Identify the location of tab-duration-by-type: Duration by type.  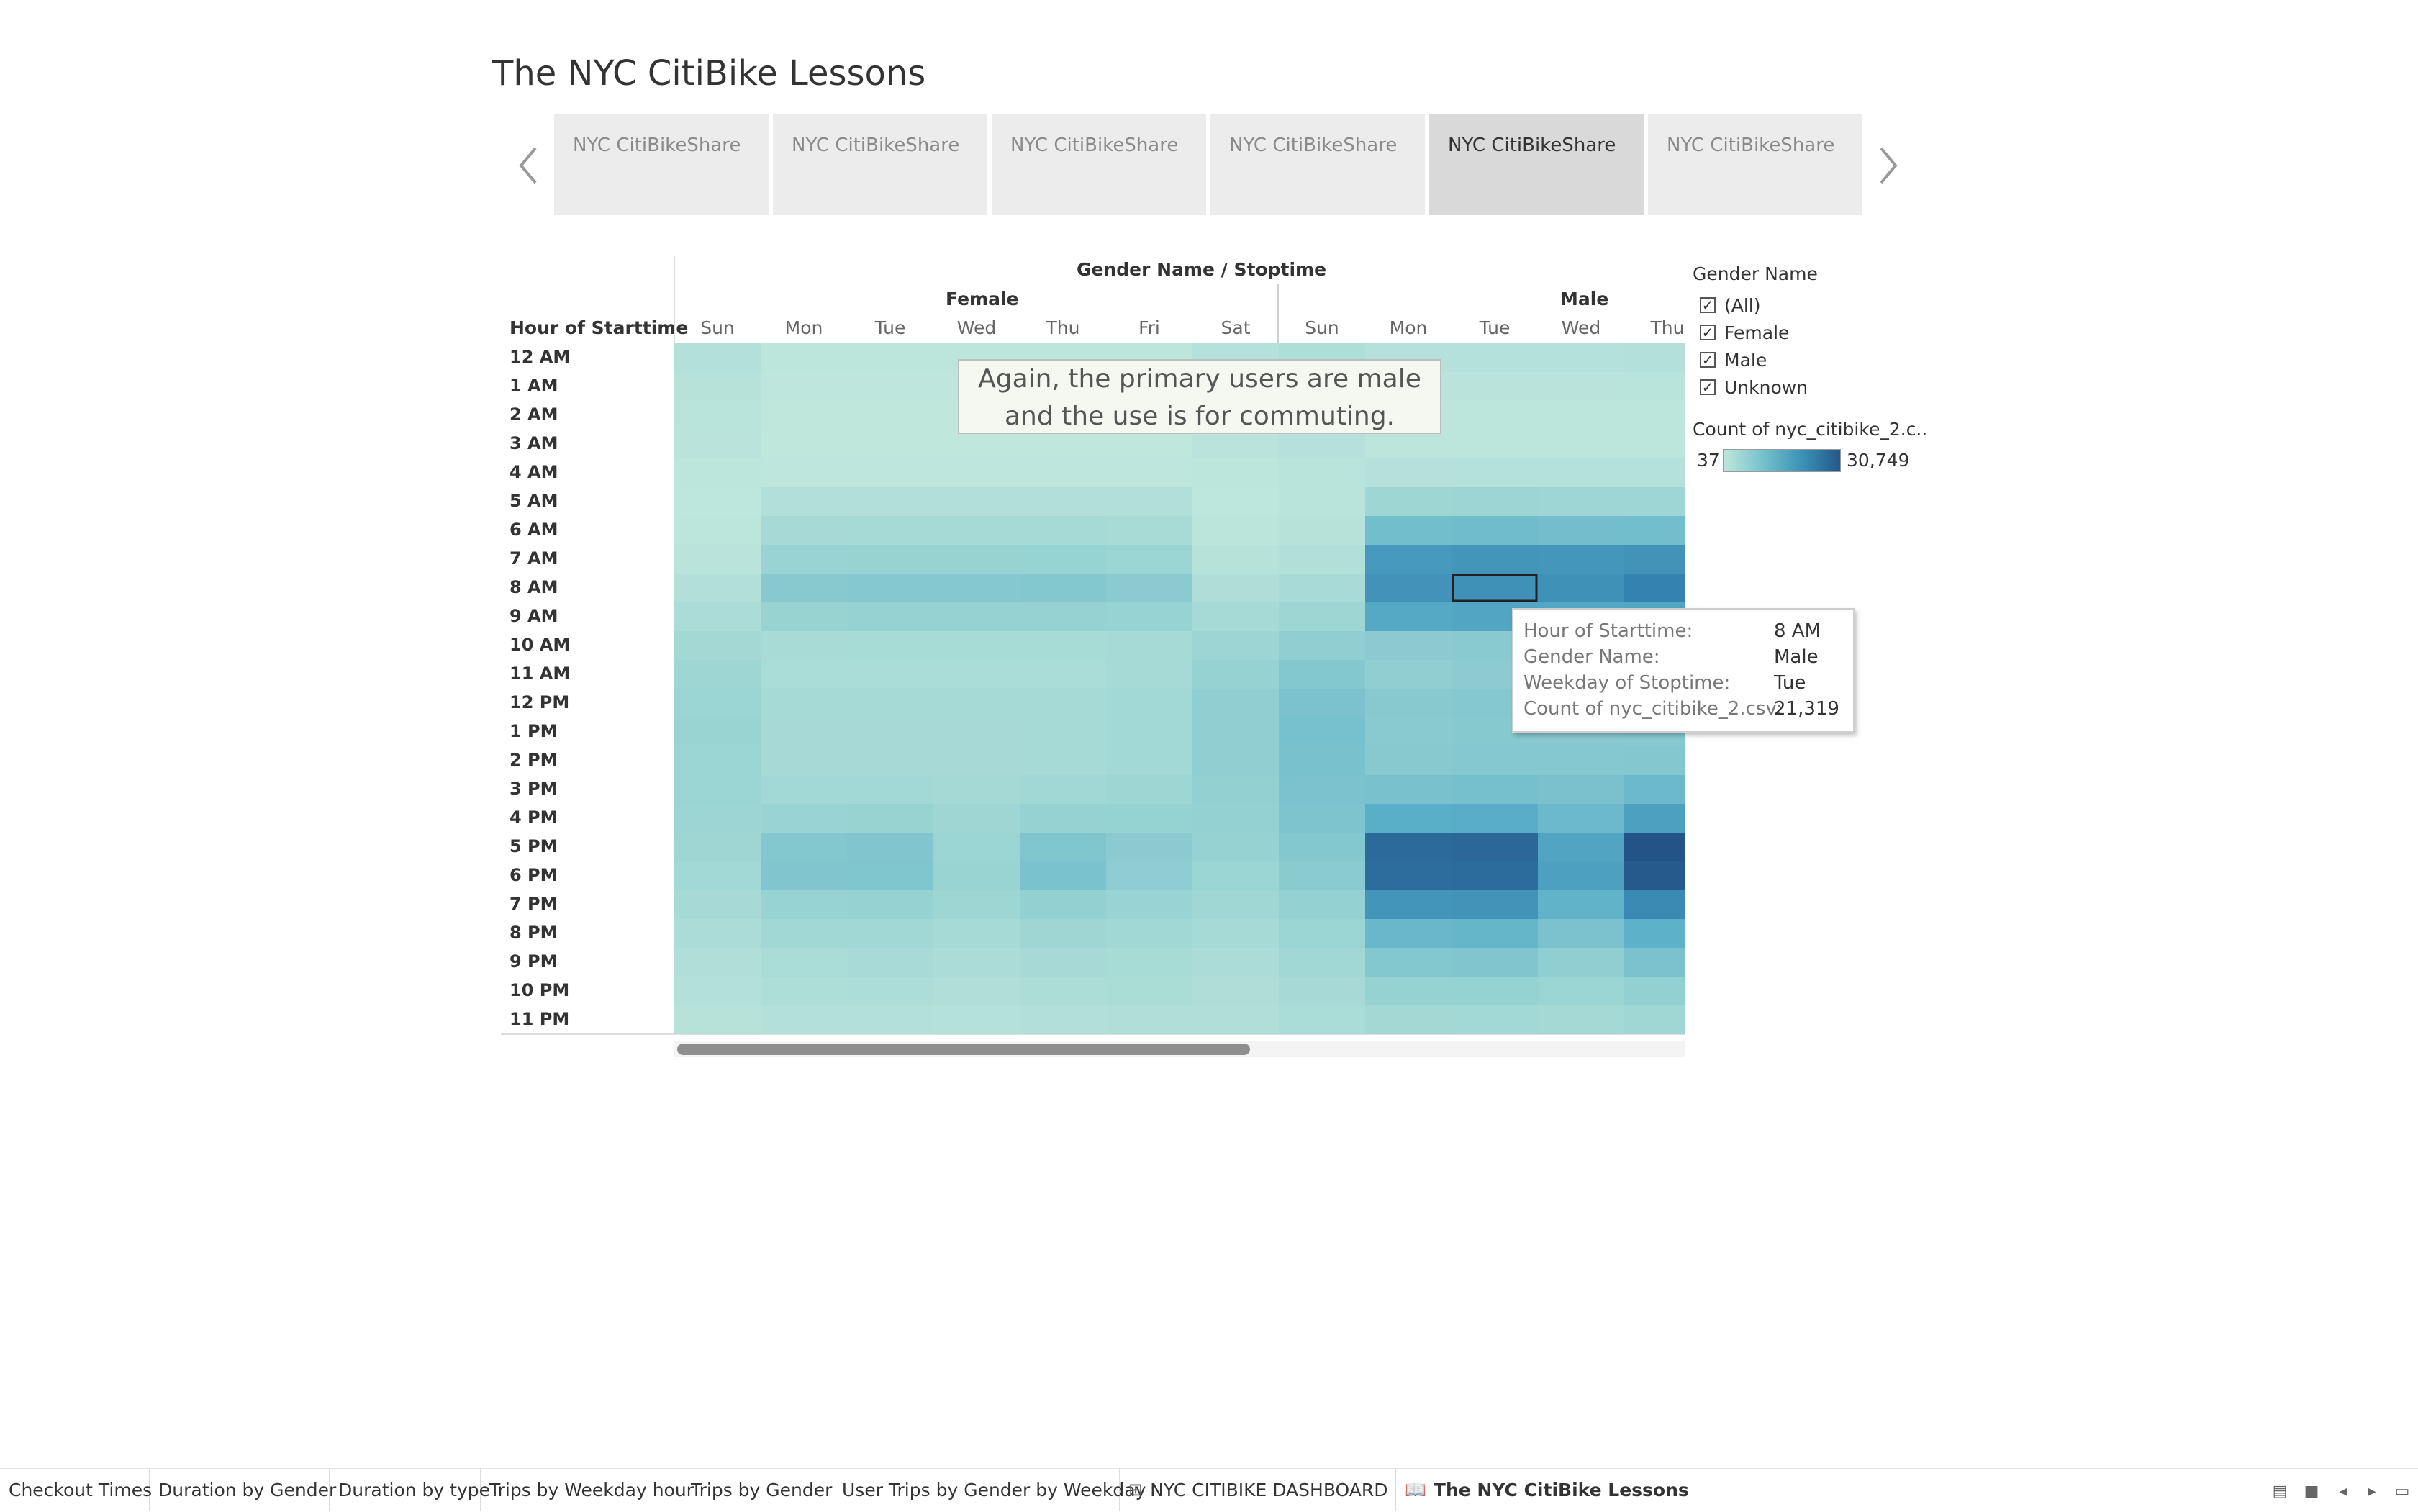
(410, 1490).